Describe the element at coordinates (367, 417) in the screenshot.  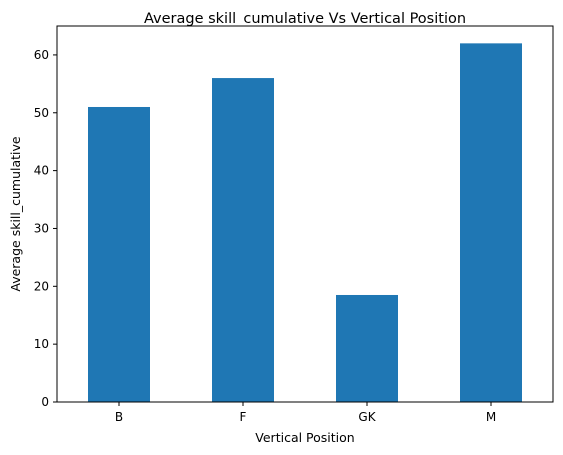
I see `x-tick-label: GK` at that location.